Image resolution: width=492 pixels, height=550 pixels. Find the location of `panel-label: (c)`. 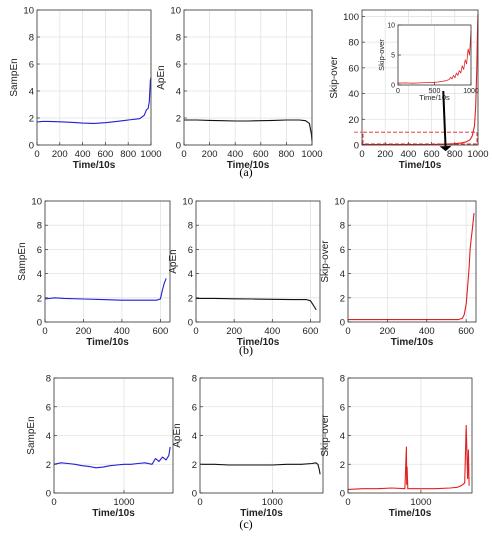

panel-label: (c) is located at coordinates (245, 524).